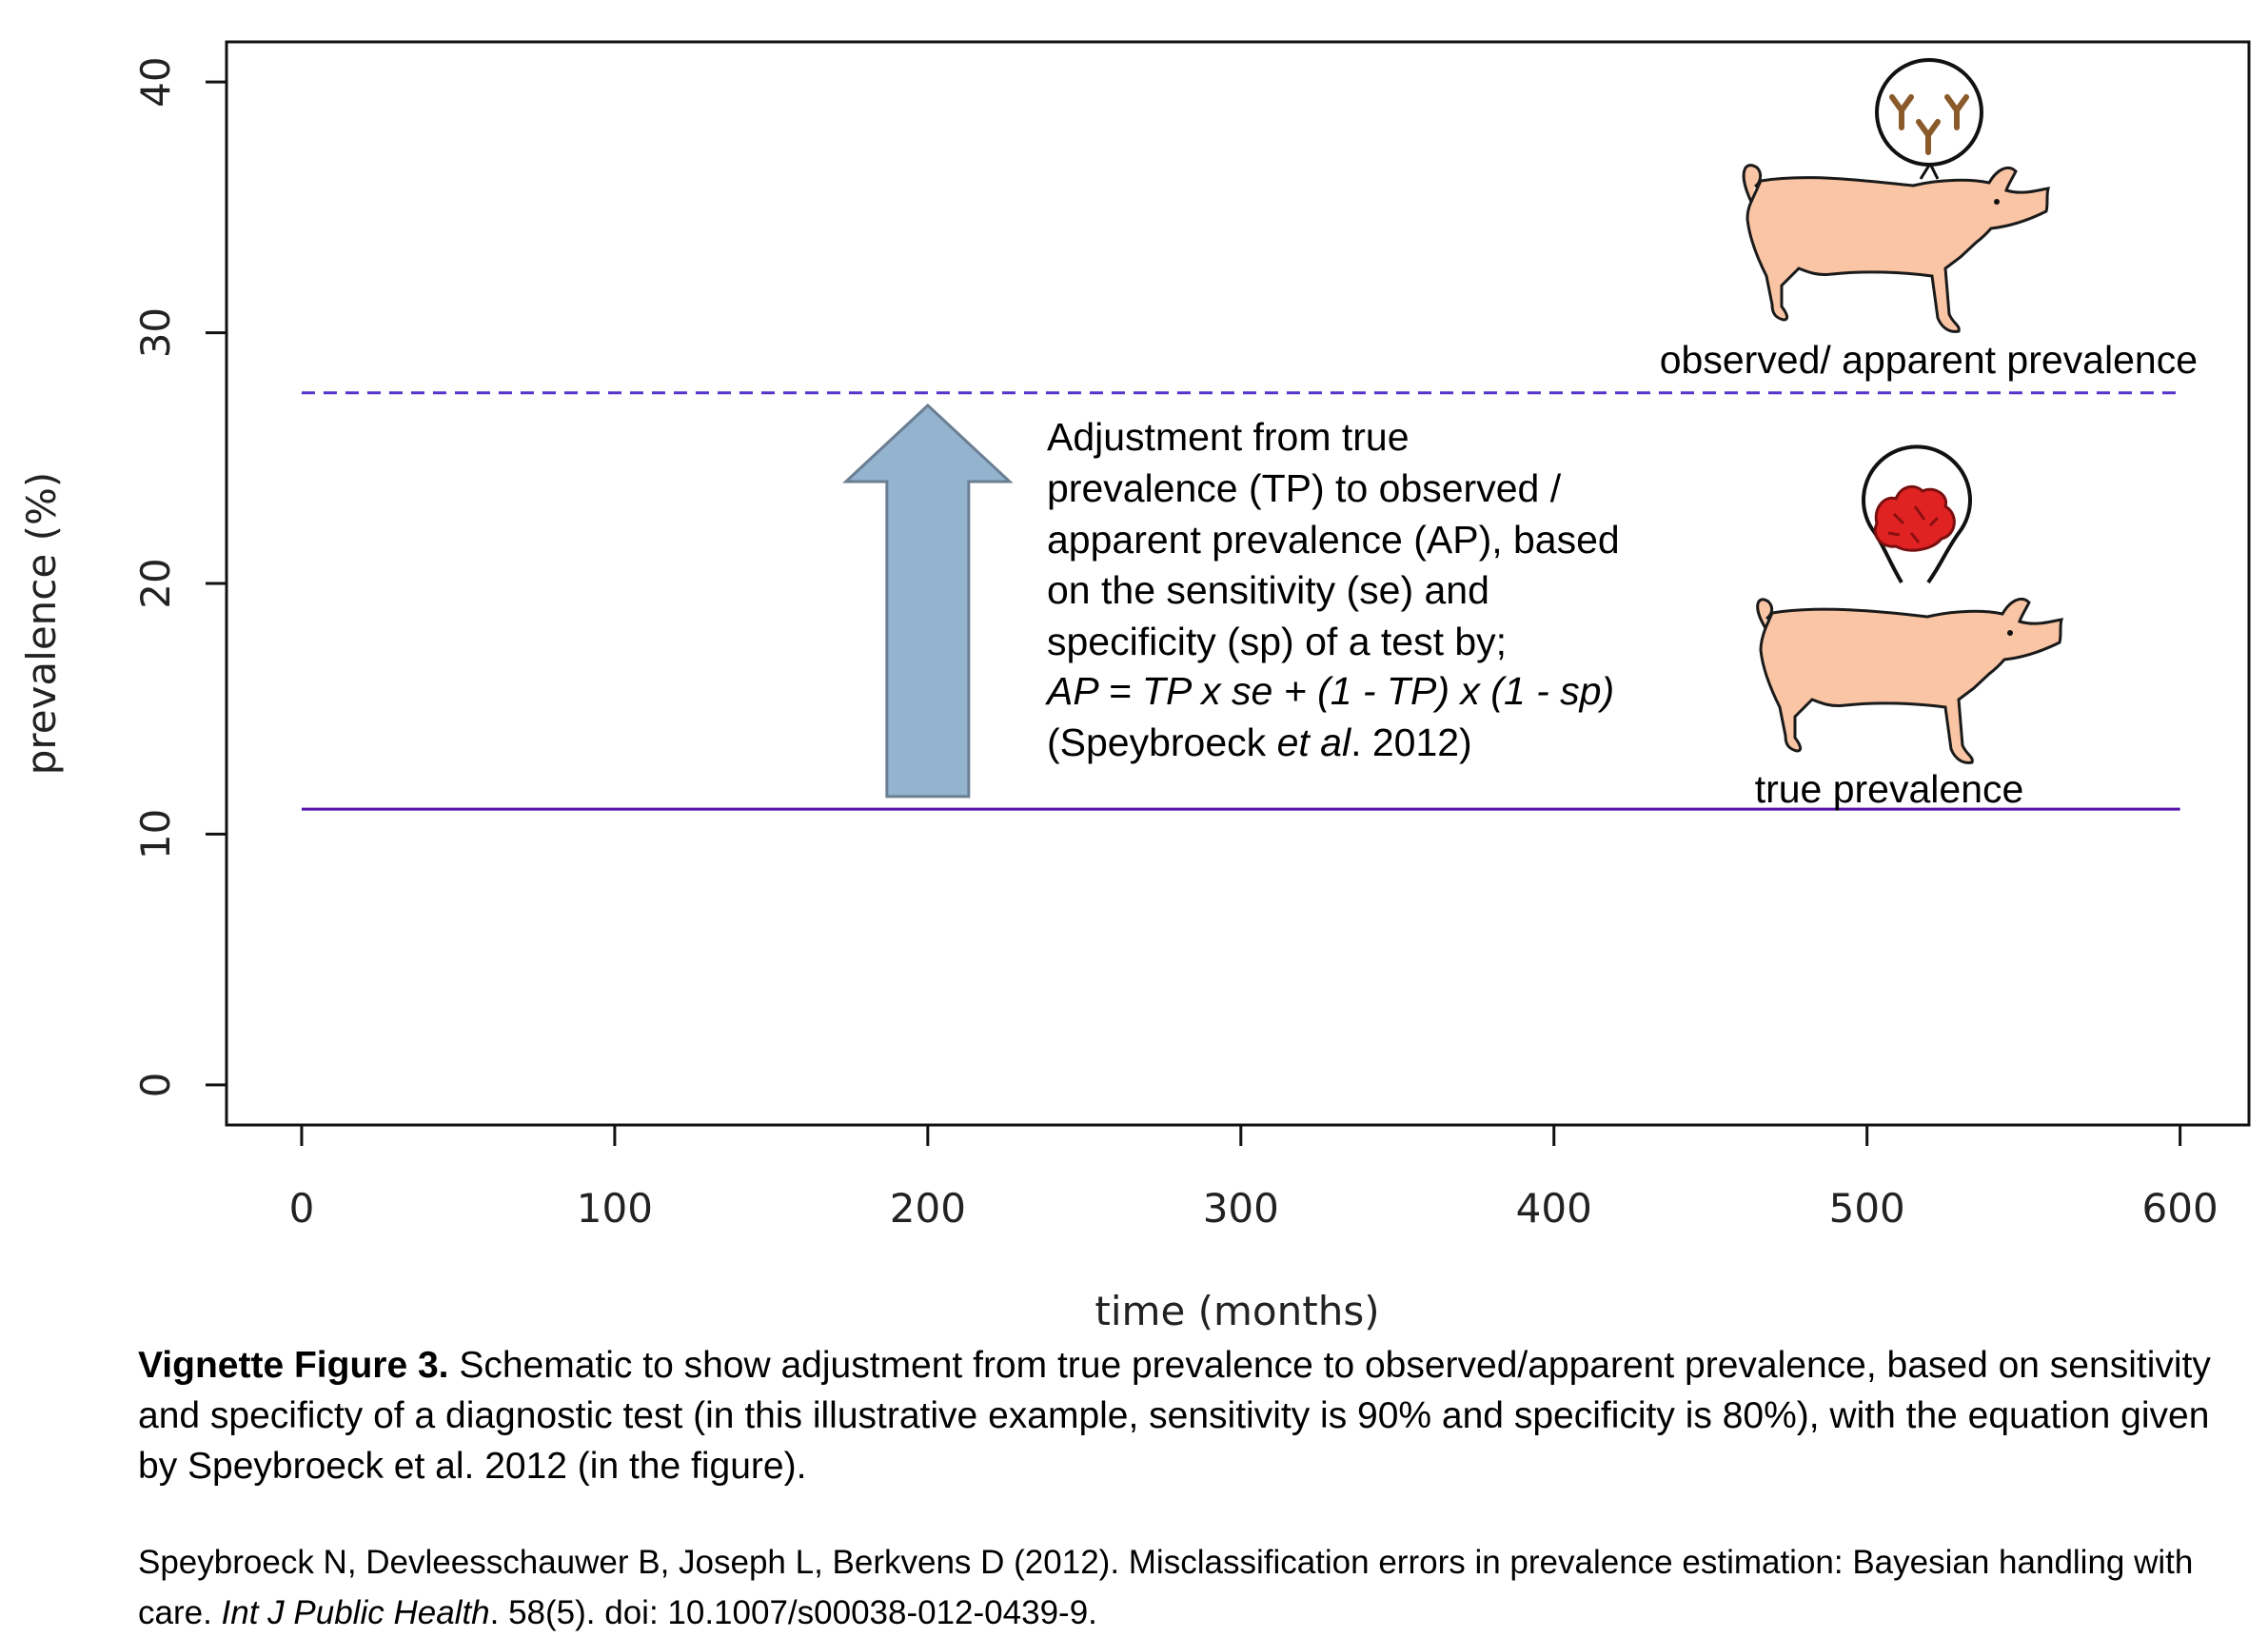  What do you see at coordinates (1867, 1208) in the screenshot?
I see `x-tick-label: 500` at bounding box center [1867, 1208].